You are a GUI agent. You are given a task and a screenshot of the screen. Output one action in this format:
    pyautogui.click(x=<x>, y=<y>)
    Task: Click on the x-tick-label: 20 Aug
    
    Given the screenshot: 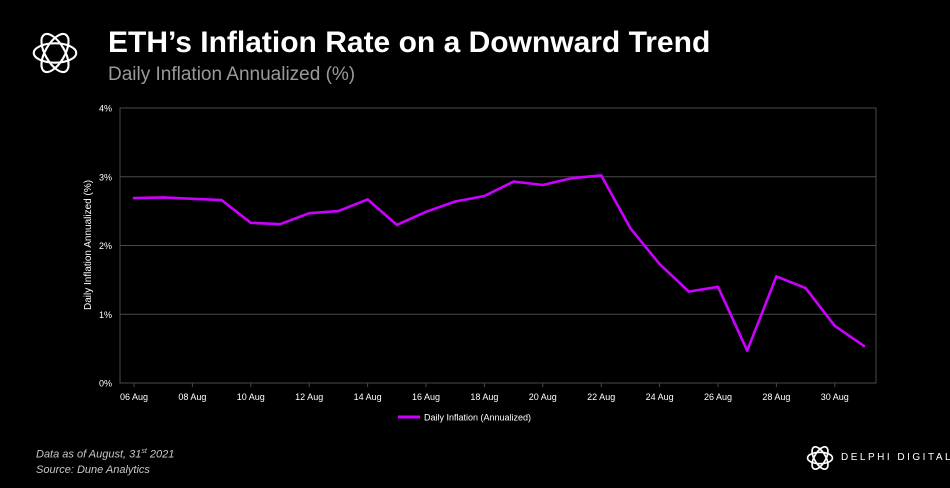 What is the action you would take?
    pyautogui.click(x=543, y=397)
    